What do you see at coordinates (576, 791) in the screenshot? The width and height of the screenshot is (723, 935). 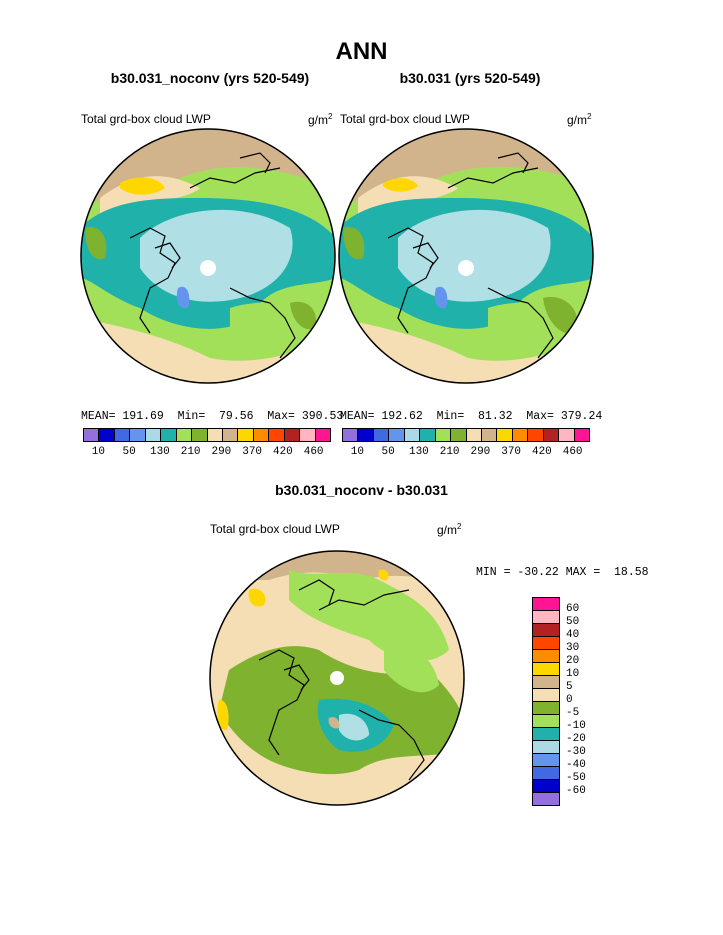 I see `colorbar-tick-label: -60` at bounding box center [576, 791].